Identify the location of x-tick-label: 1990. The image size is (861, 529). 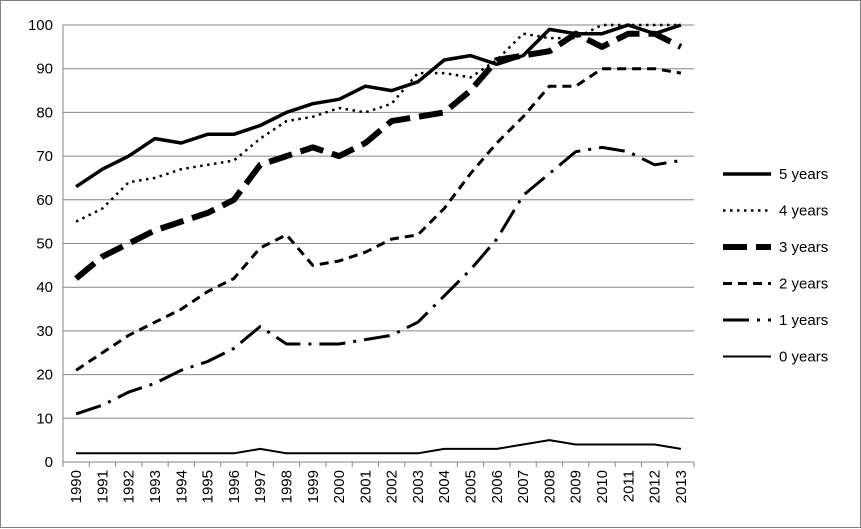
(76, 486).